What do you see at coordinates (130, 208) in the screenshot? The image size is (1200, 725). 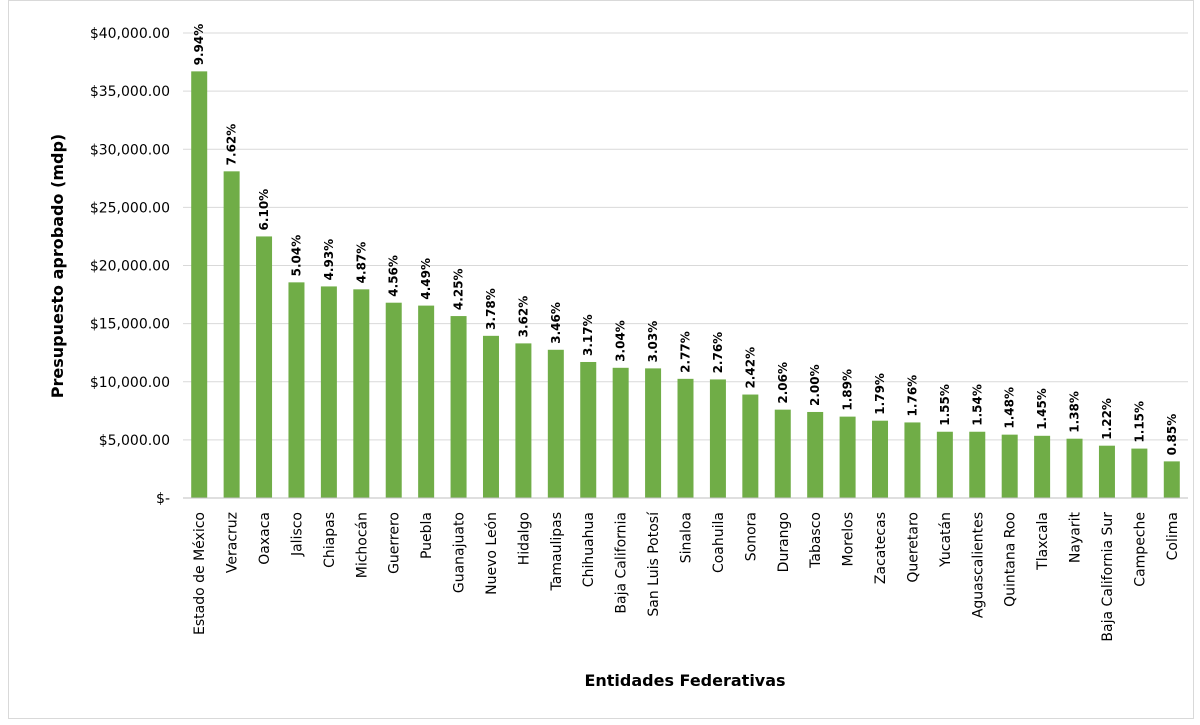 I see `y-tick-label: $25,000.00` at bounding box center [130, 208].